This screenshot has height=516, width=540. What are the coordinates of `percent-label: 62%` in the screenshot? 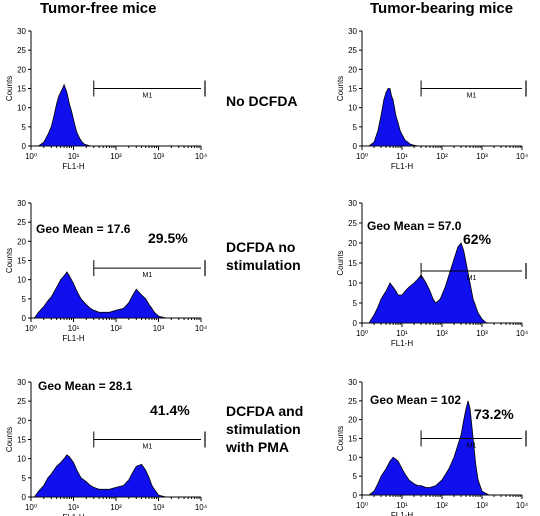 It's located at (477, 239).